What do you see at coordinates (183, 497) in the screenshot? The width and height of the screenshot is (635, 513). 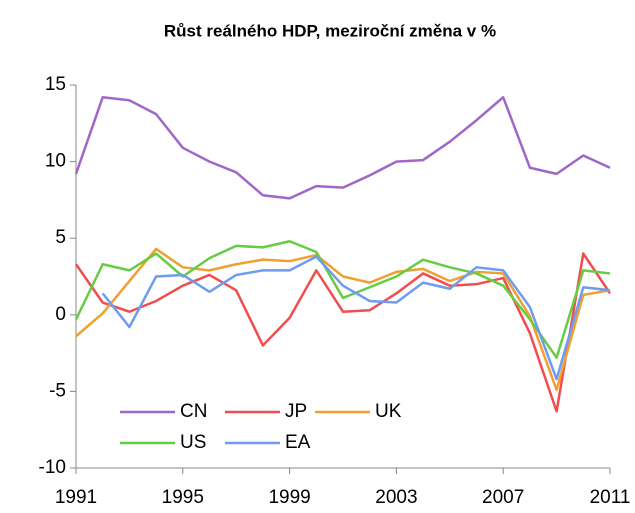 I see `x-tick-label: 1995` at bounding box center [183, 497].